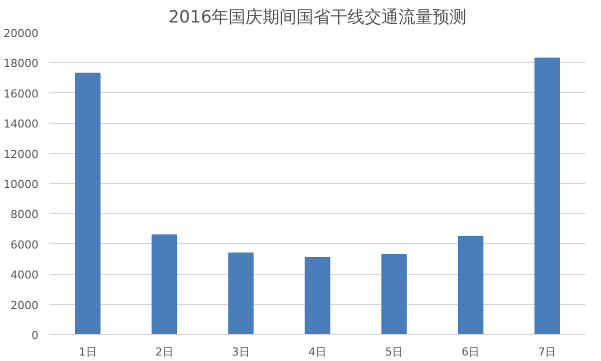  What do you see at coordinates (241, 352) in the screenshot?
I see `x-tick-label: 3日` at bounding box center [241, 352].